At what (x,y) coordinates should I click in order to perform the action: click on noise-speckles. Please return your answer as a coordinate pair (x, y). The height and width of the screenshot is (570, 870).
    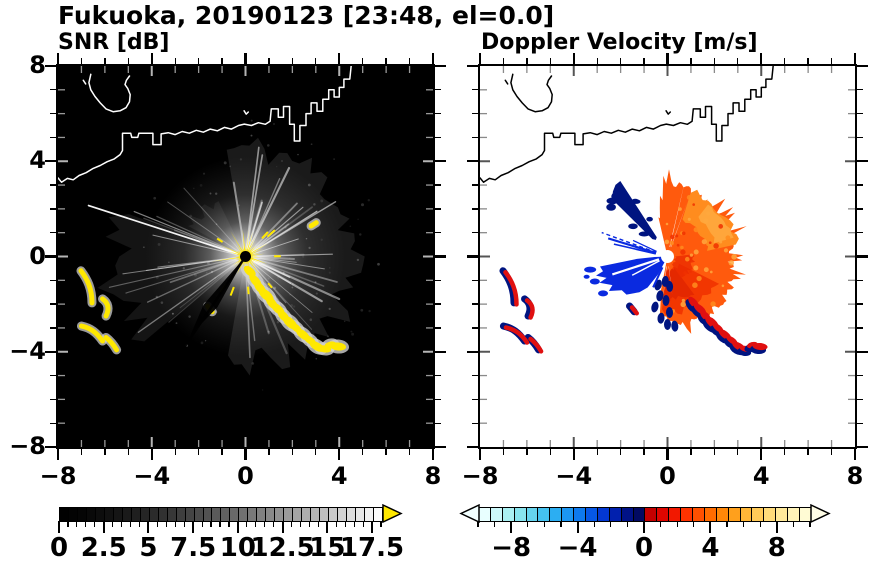
    Looking at the image, I should click on (261, 255).